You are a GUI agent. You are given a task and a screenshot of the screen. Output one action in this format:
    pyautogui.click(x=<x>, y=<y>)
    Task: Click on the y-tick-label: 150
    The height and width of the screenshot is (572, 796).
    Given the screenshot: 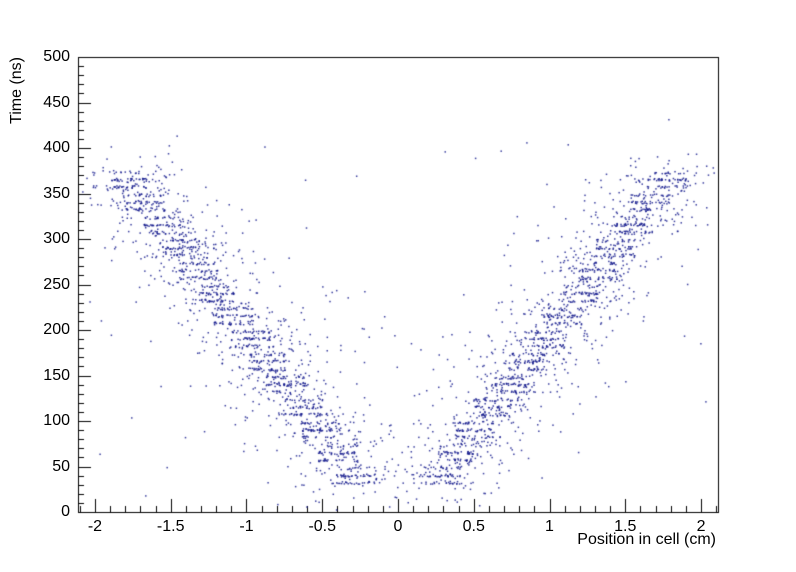 What is the action you would take?
    pyautogui.click(x=56, y=375)
    